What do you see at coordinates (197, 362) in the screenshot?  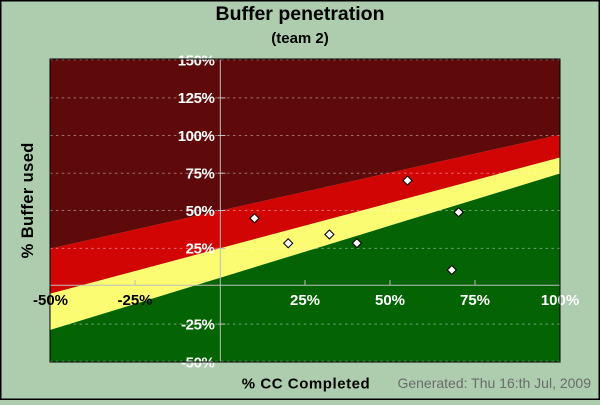 I see `svg-text: -50%` at bounding box center [197, 362].